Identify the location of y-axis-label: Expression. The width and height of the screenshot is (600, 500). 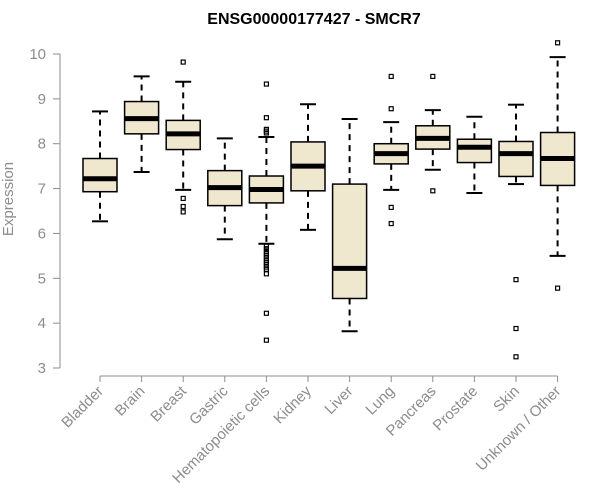
(8, 199).